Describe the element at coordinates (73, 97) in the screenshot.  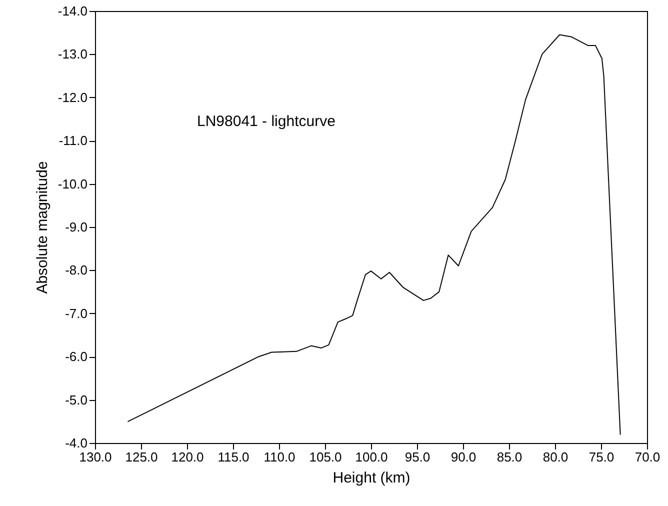
I see `y-tick-label: -12.0` at that location.